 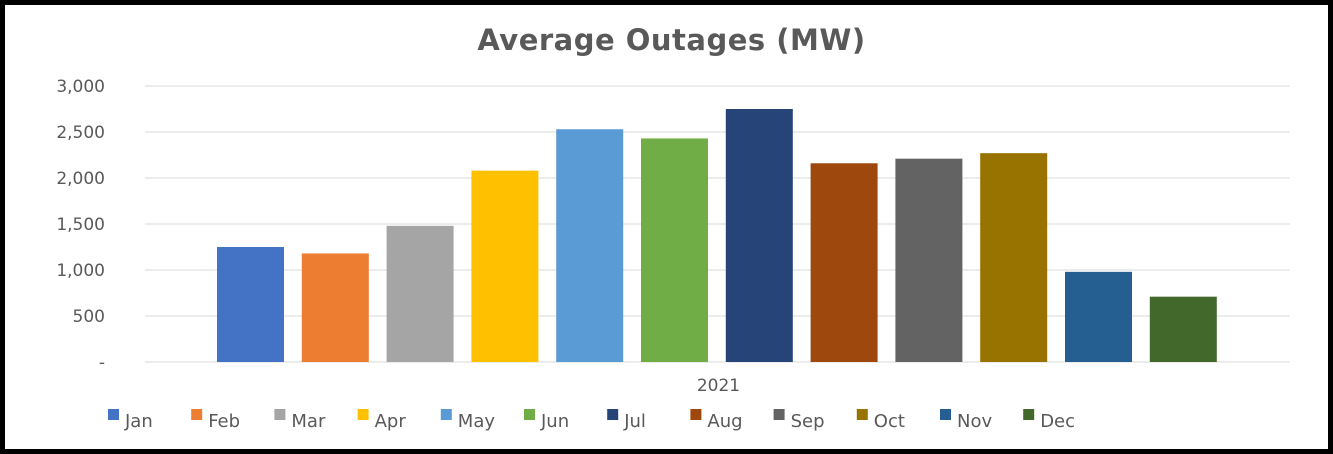 What do you see at coordinates (113, 414) in the screenshot?
I see `legend-swatch-jan` at bounding box center [113, 414].